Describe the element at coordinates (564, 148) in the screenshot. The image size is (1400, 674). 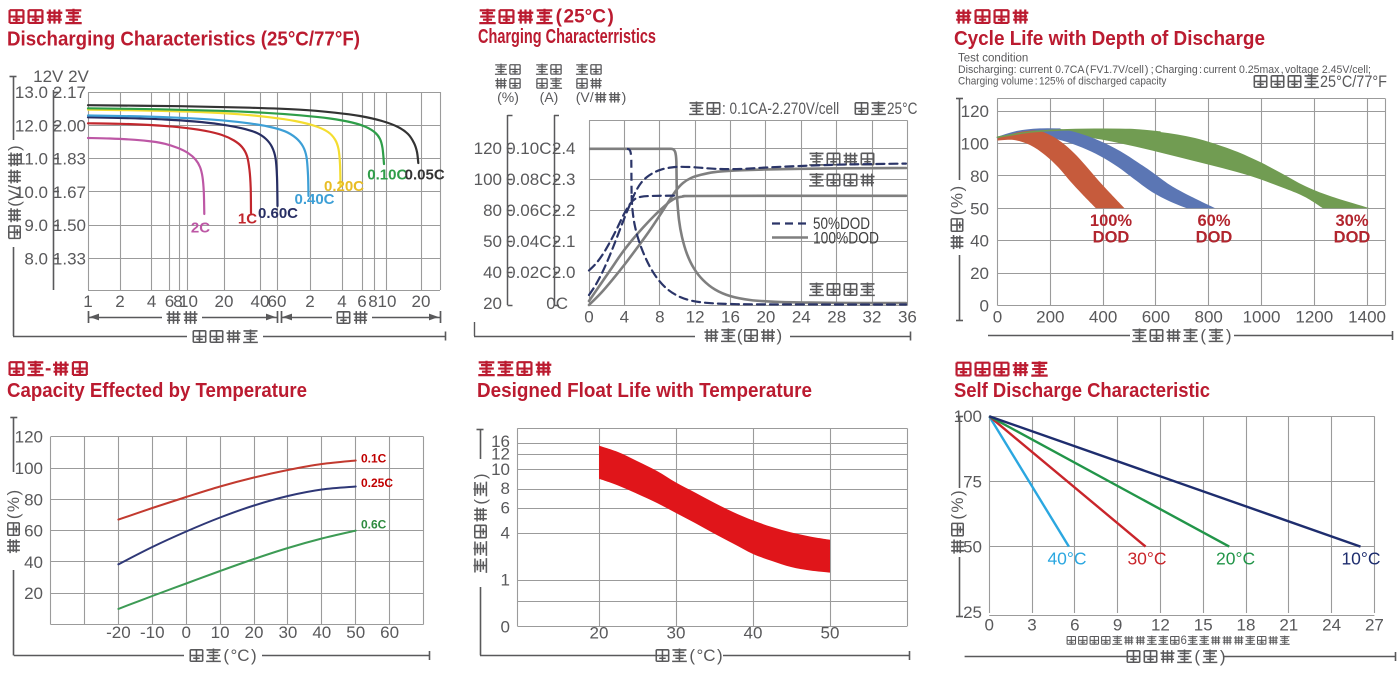
I see `svg-text: 2.4` at that location.